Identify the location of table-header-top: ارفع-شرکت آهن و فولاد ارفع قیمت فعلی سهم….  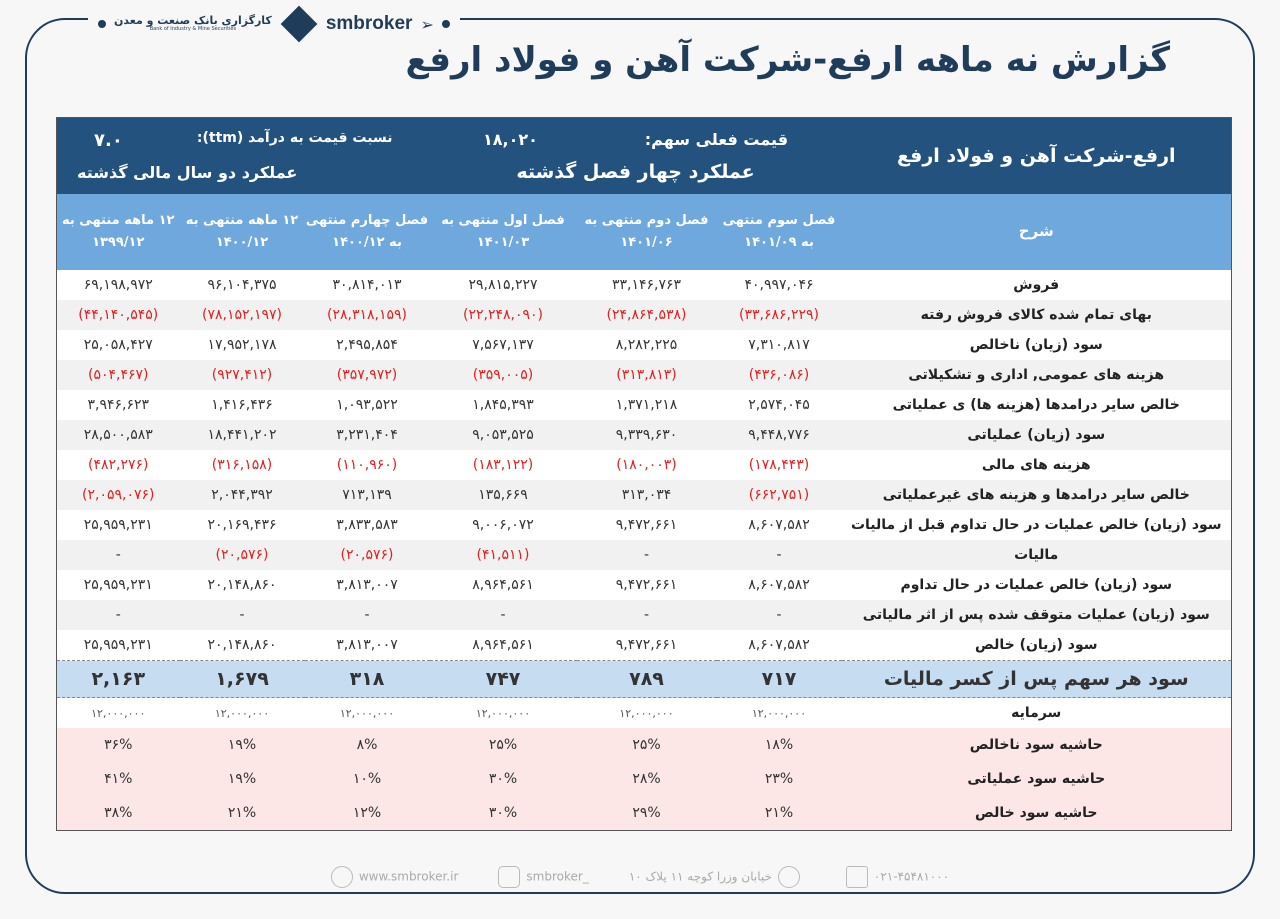
(644, 155).